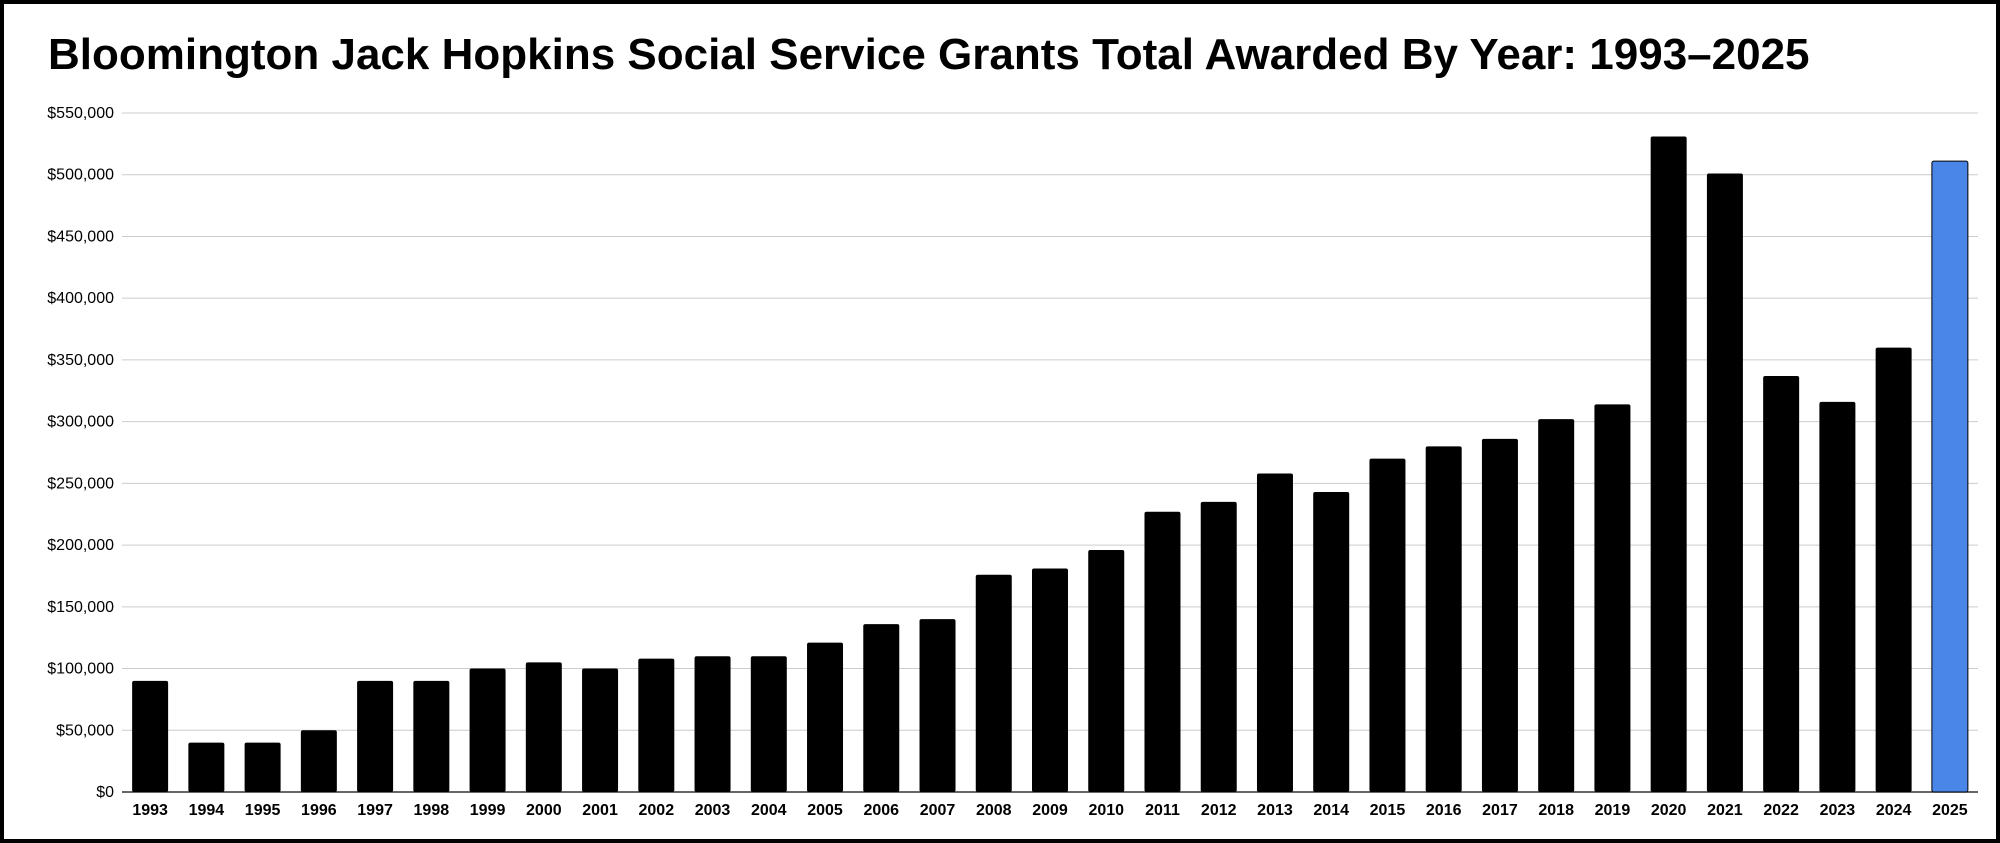  Describe the element at coordinates (105, 792) in the screenshot. I see `y-tick-label: $0` at that location.